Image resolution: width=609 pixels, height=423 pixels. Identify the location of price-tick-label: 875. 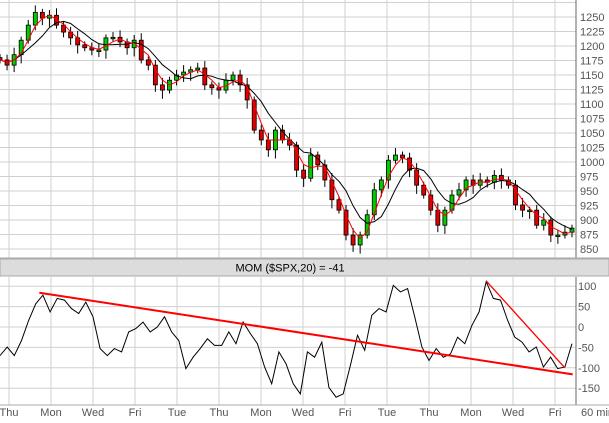
(589, 236).